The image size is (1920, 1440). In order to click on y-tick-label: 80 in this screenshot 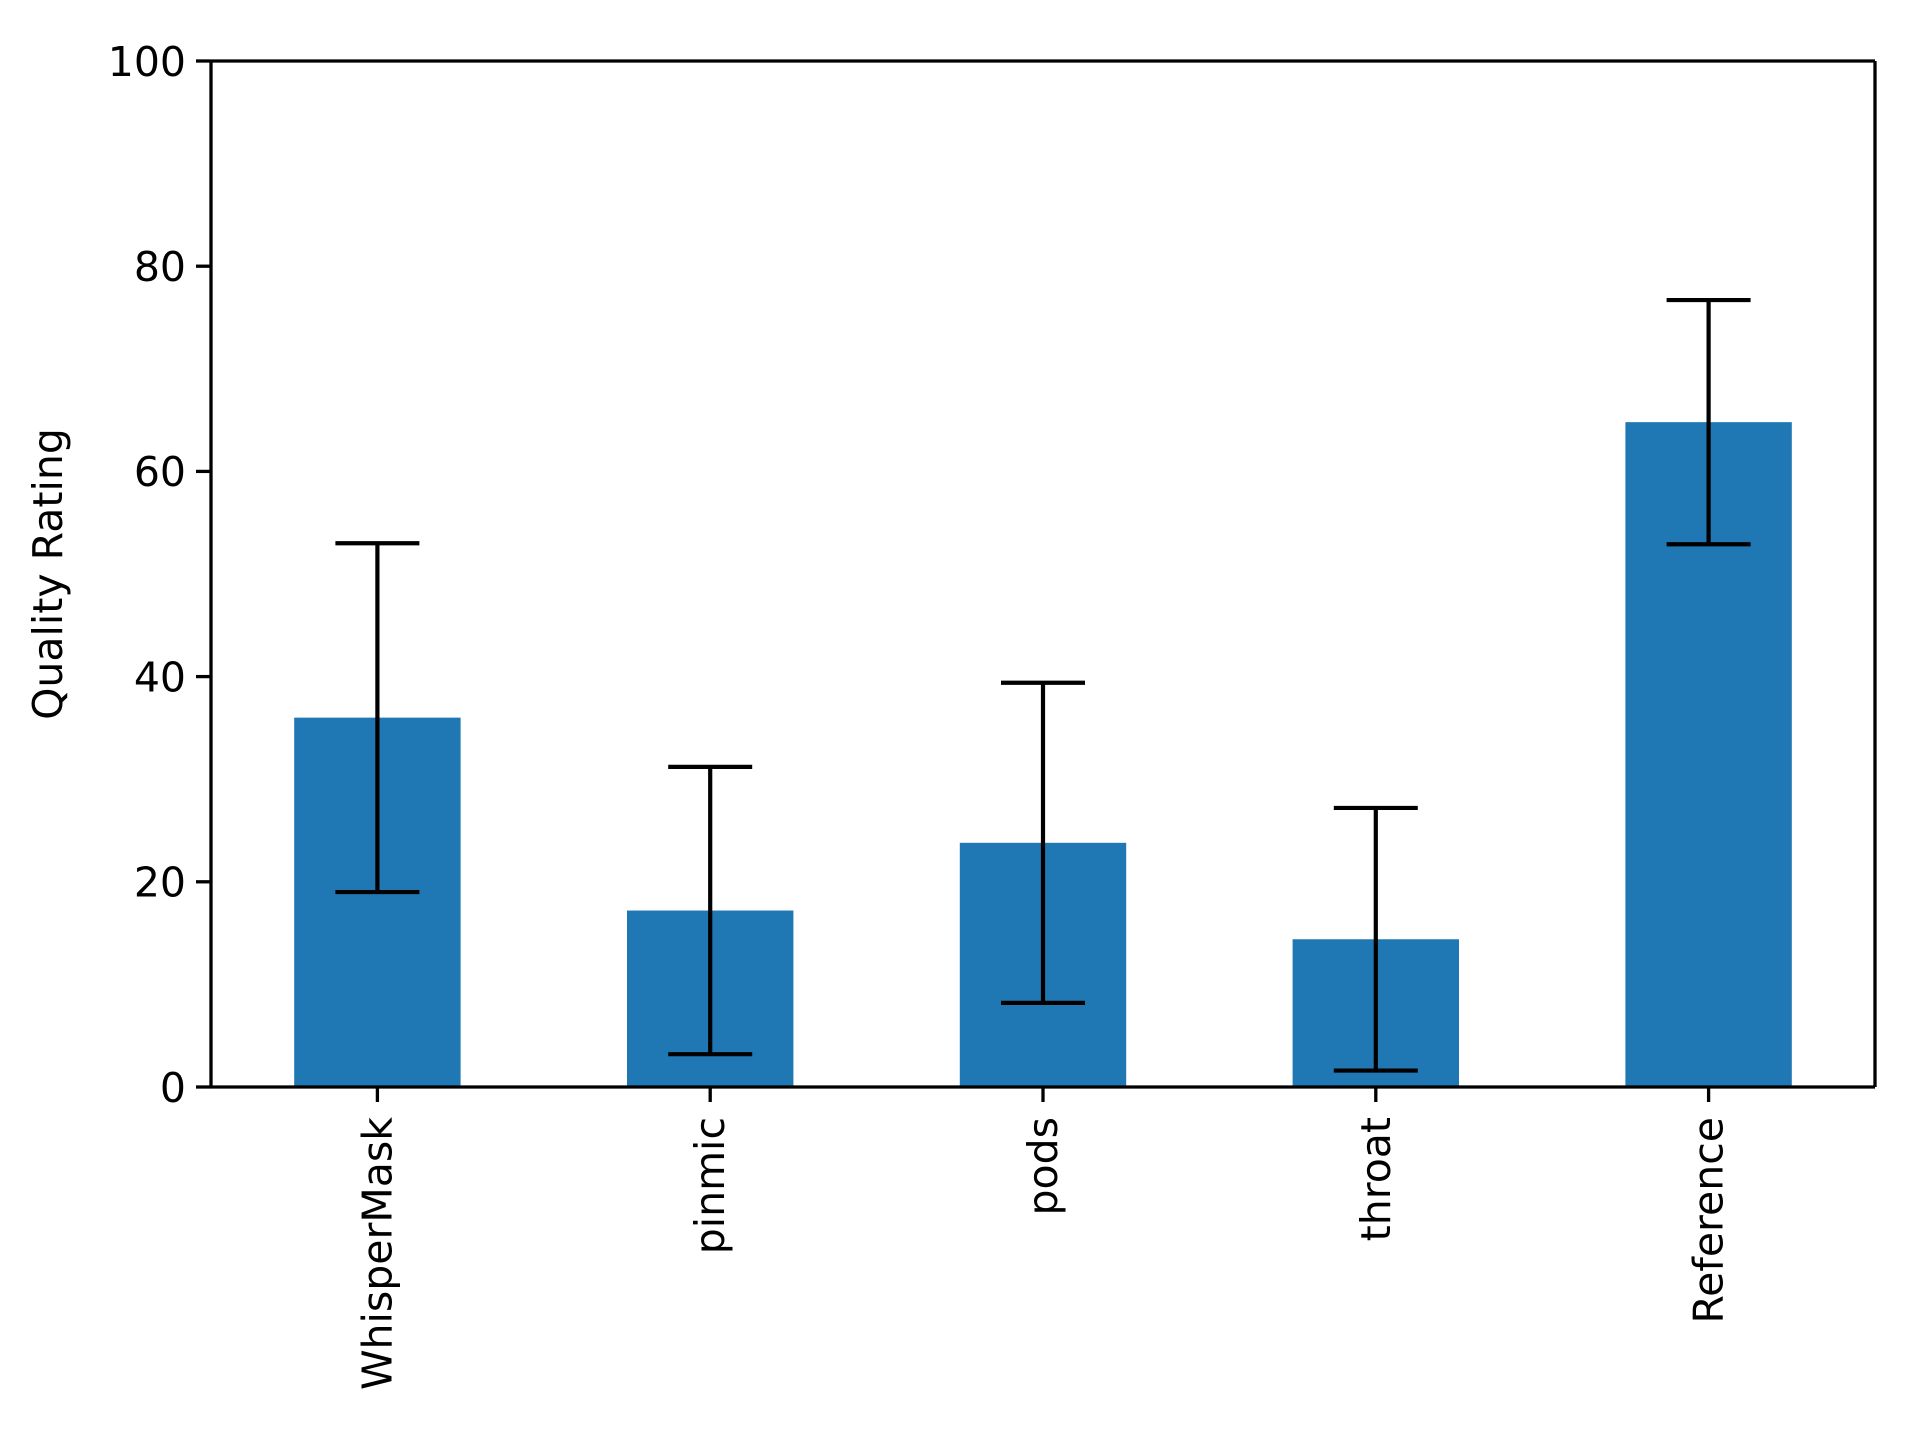, I will do `click(160, 267)`.